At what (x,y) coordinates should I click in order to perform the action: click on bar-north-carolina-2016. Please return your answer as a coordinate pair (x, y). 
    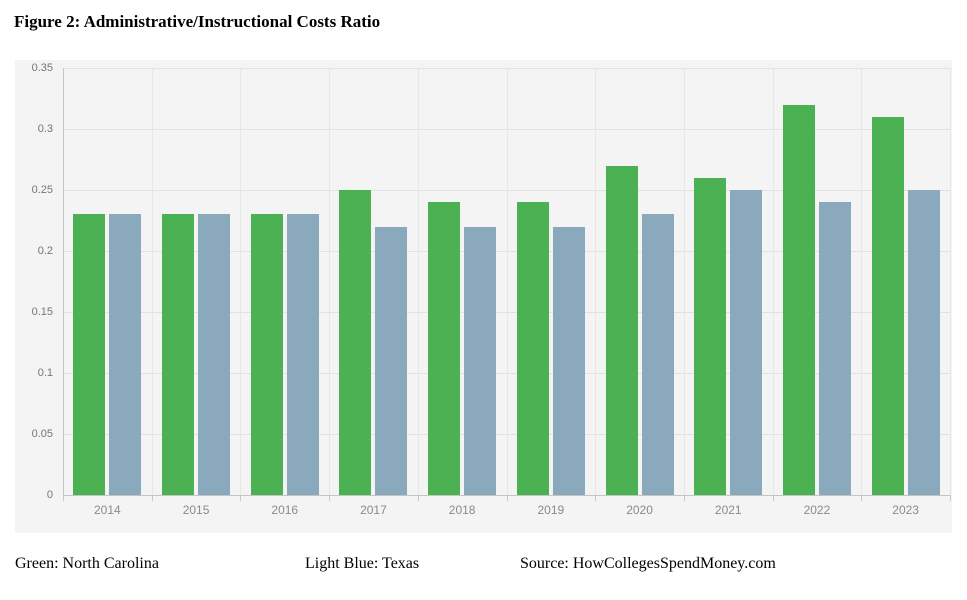
    Looking at the image, I should click on (266, 354).